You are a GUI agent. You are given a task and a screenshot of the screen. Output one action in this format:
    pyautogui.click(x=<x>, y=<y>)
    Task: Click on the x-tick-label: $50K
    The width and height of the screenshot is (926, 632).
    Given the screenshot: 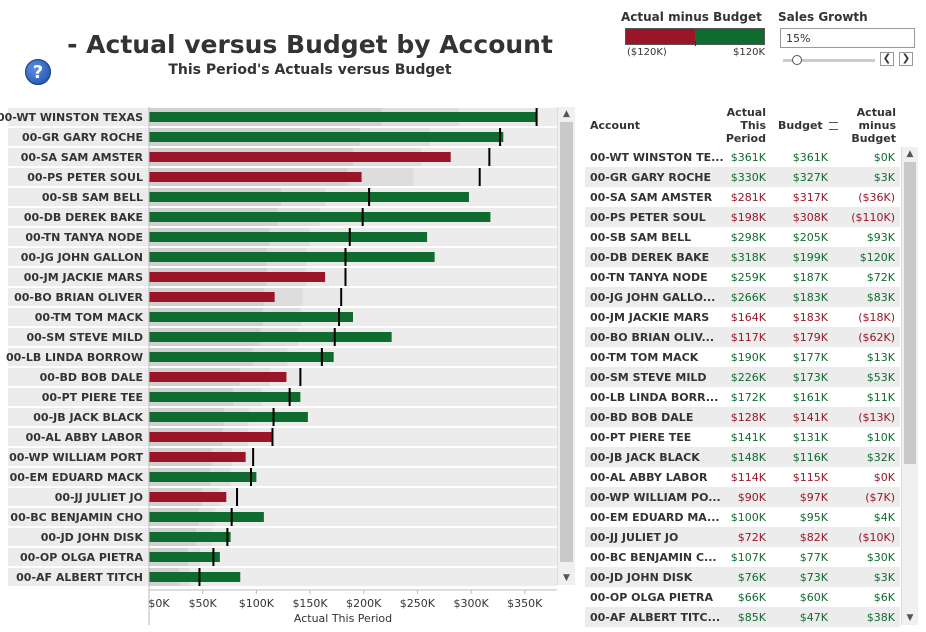 What is the action you would take?
    pyautogui.click(x=203, y=603)
    